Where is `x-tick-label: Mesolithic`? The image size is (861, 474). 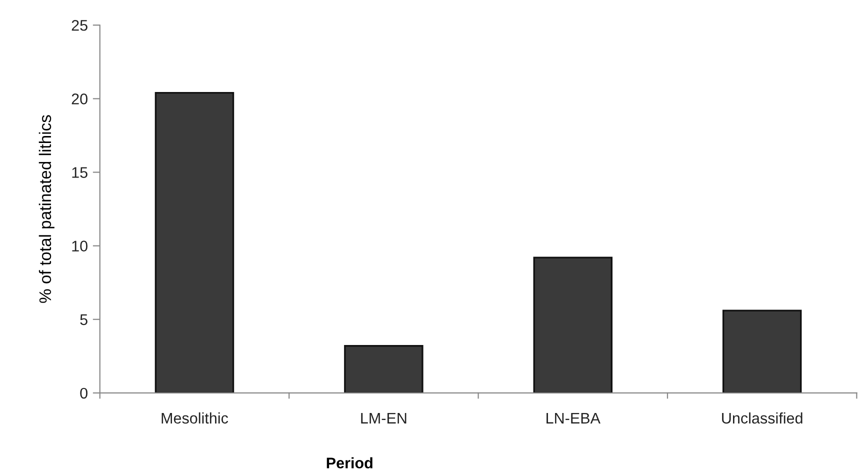
x-tick-label: Mesolithic is located at coordinates (195, 418).